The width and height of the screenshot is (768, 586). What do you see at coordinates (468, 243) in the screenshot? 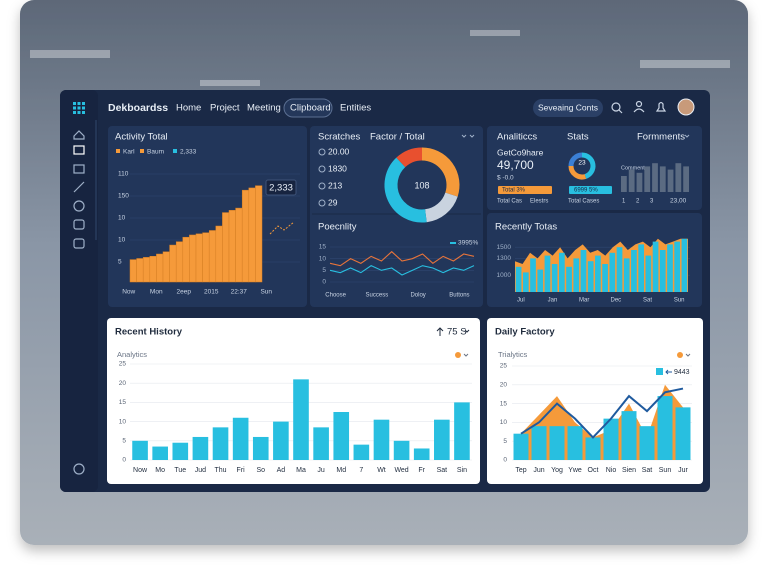
I see `legend-label: 3995%` at bounding box center [468, 243].